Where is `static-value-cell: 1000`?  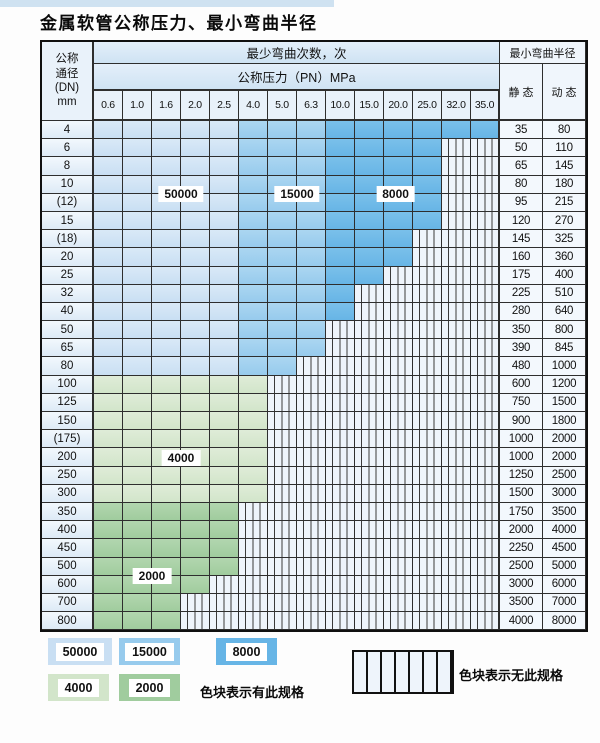
static-value-cell: 1000 is located at coordinates (521, 457).